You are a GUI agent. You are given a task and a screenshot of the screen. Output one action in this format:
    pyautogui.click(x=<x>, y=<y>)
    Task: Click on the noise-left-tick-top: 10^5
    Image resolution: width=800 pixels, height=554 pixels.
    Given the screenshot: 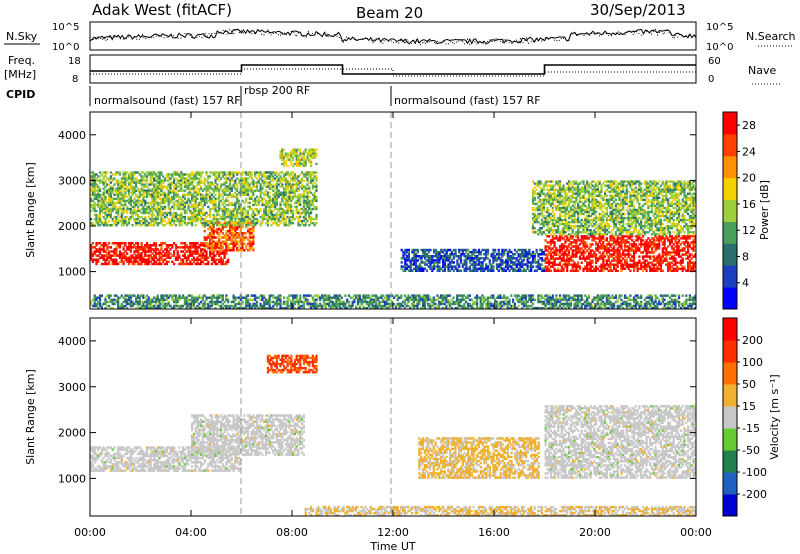 What is the action you would take?
    pyautogui.click(x=65, y=27)
    